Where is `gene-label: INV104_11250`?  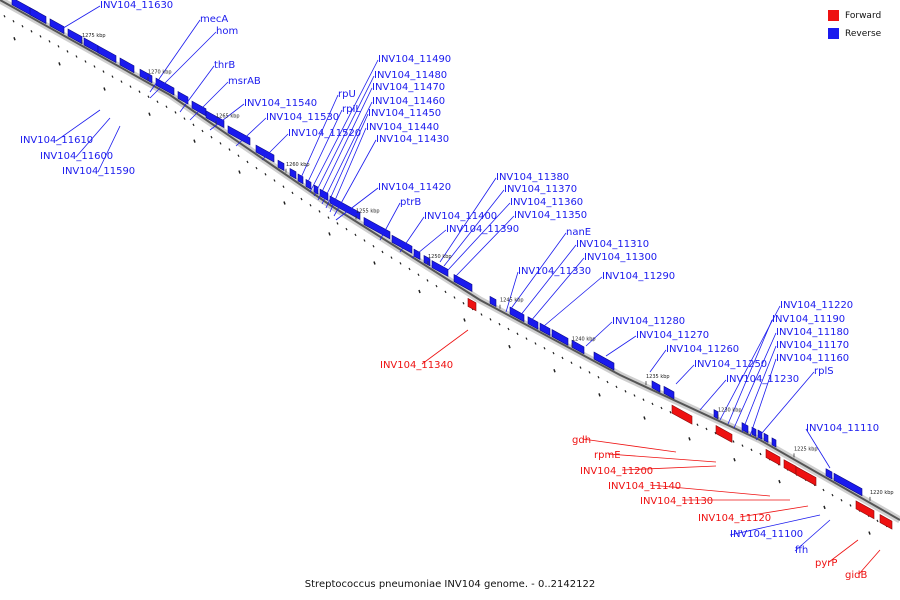
gene-label: INV104_11250 is located at coordinates (730, 364).